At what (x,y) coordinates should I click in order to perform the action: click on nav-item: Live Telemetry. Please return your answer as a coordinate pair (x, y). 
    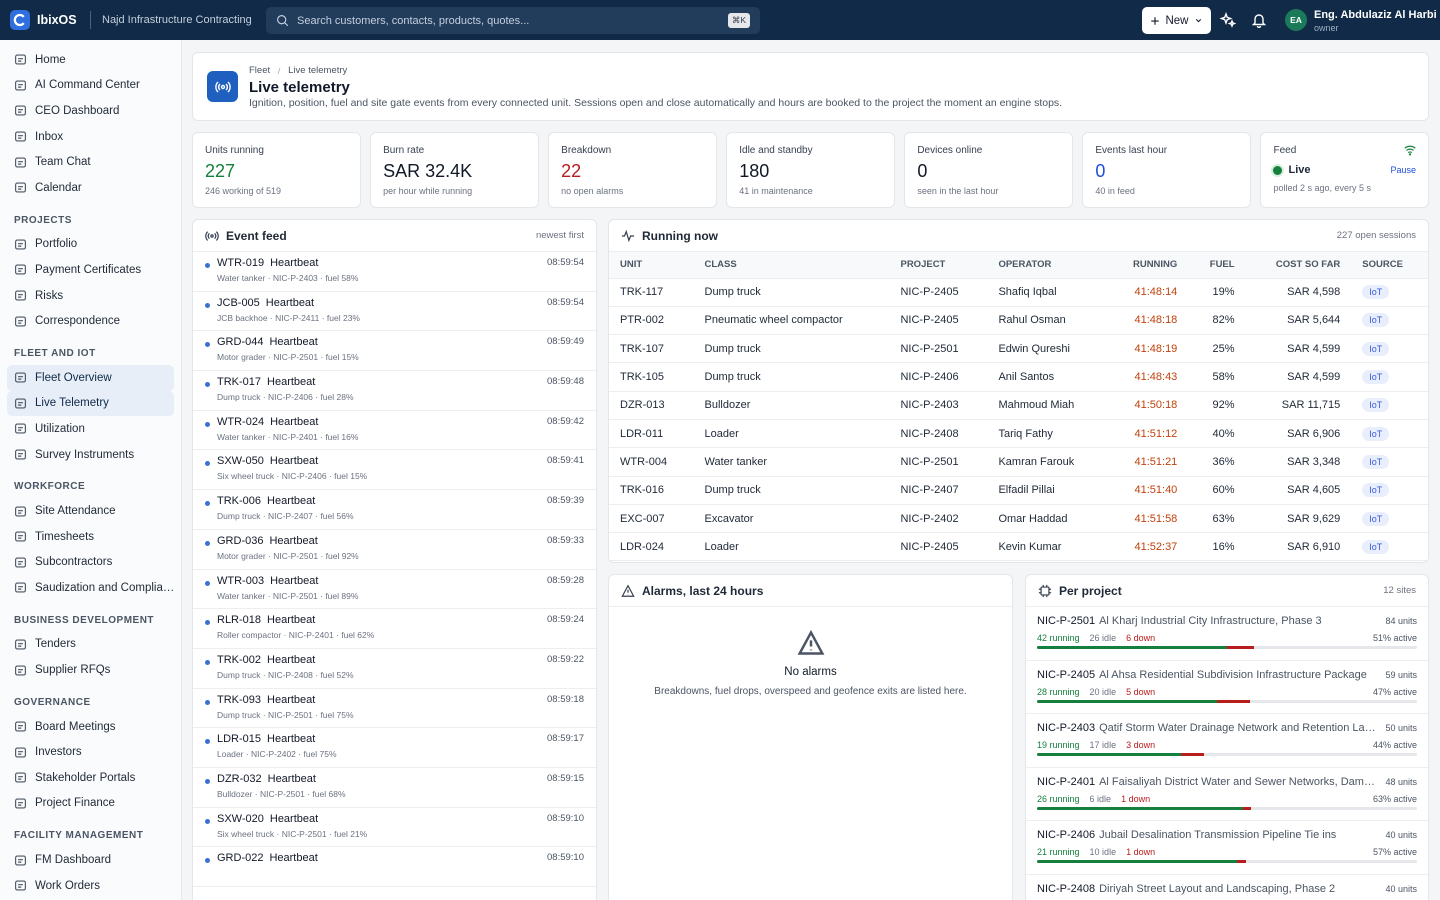
    Looking at the image, I should click on (90, 403).